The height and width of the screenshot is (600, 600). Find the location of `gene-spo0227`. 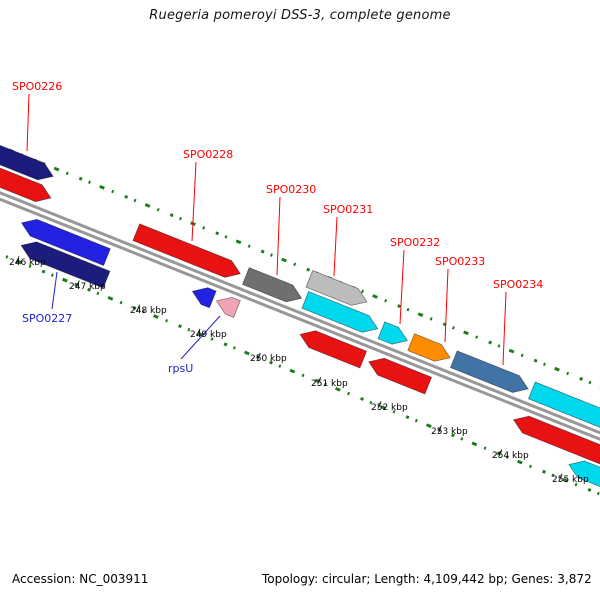

gene-spo0227 is located at coordinates (64, 263).